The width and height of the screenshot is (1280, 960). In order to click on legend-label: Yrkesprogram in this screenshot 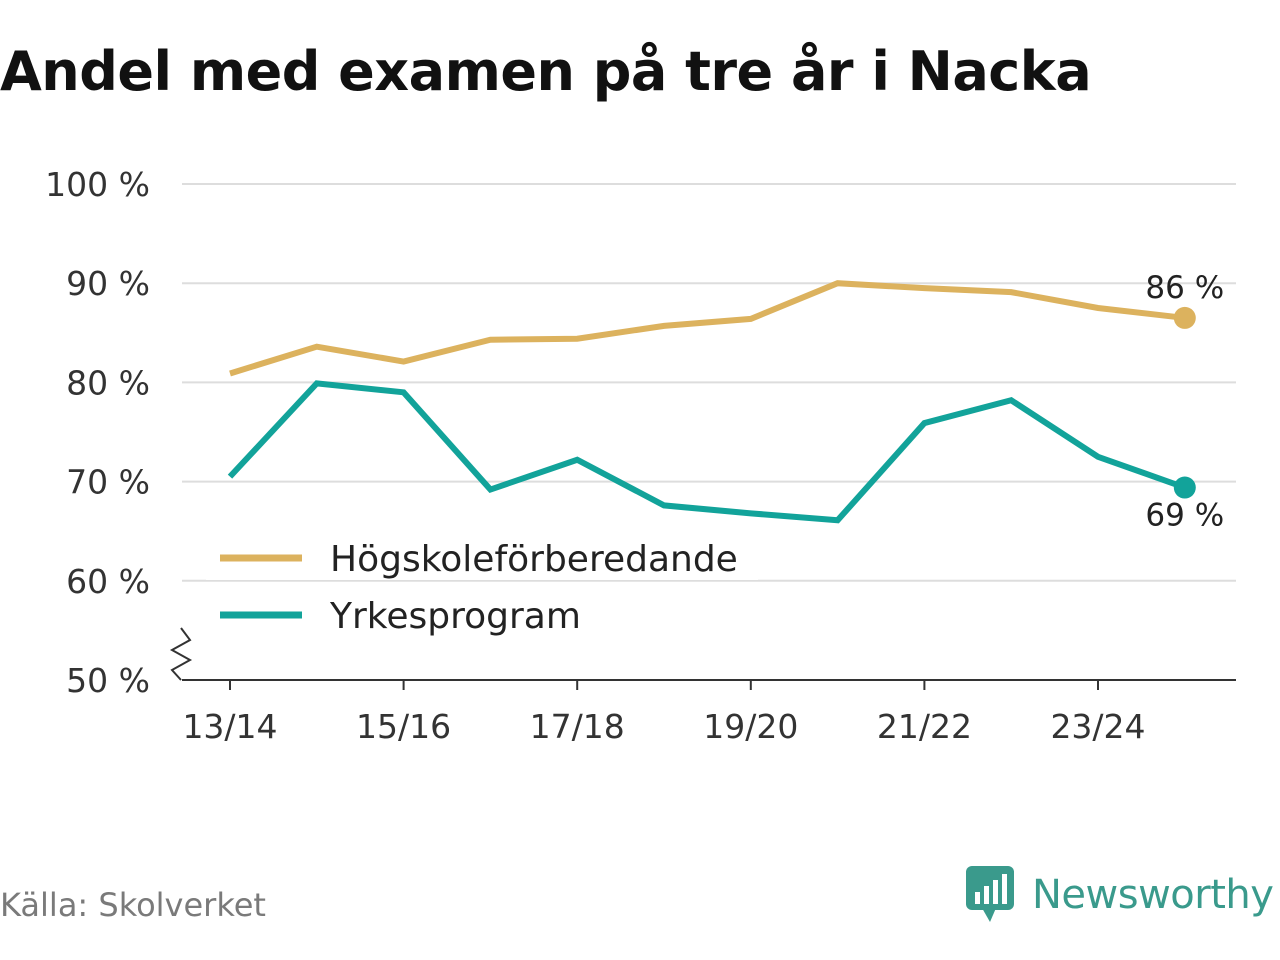, I will do `click(455, 616)`.